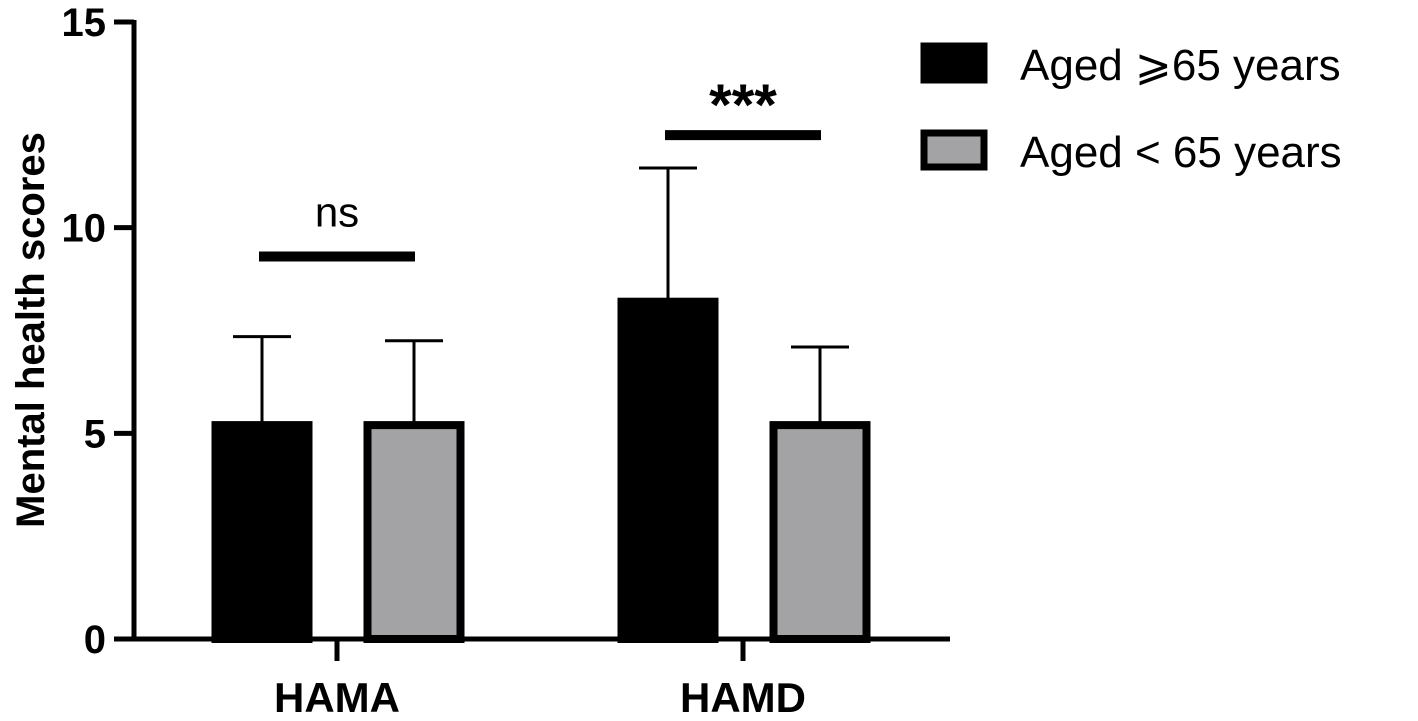  I want to click on x-tick-label: HAMA, so click(337, 697).